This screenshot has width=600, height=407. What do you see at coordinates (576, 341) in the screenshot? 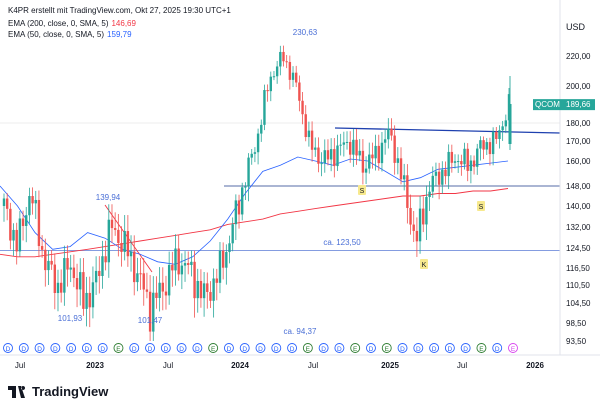
I see `price-tick: 93,50` at bounding box center [576, 341].